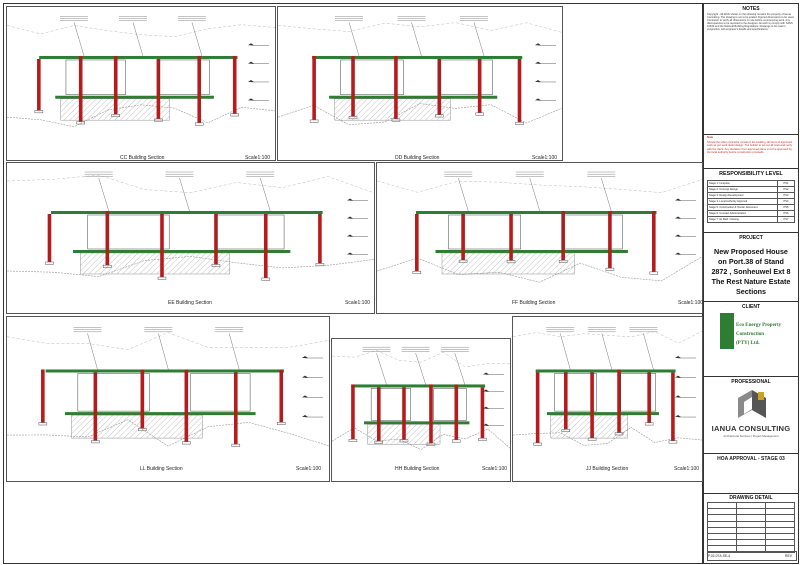 This screenshot has width=800, height=565. What do you see at coordinates (751, 9) in the screenshot?
I see `notes-heading: NOTES` at bounding box center [751, 9].